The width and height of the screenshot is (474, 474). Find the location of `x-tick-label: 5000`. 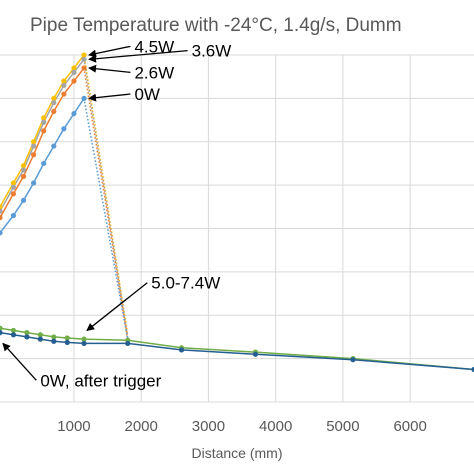

x-tick-label: 5000 is located at coordinates (342, 426).